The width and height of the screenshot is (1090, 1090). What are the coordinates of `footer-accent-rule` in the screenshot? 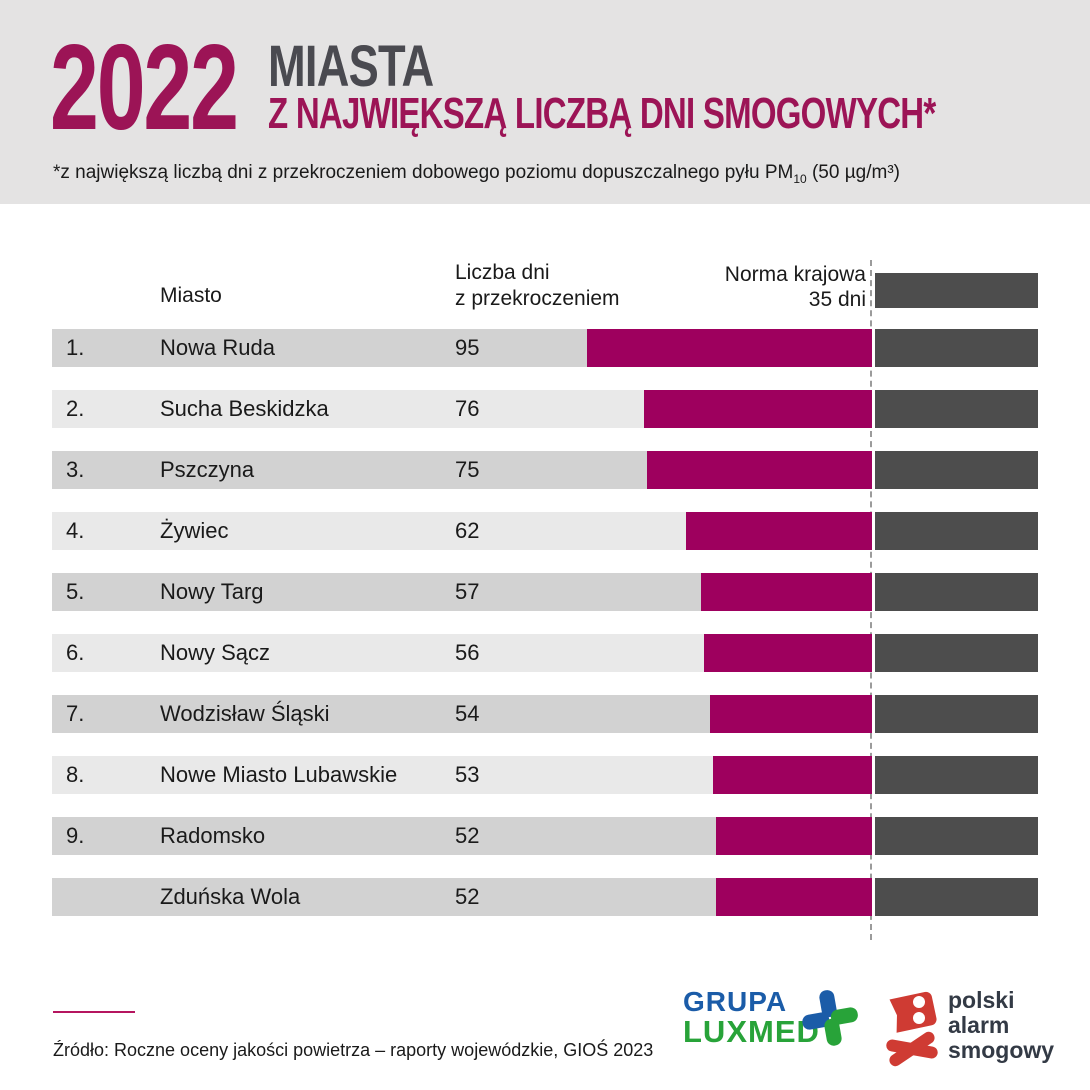 It's located at (94, 1012).